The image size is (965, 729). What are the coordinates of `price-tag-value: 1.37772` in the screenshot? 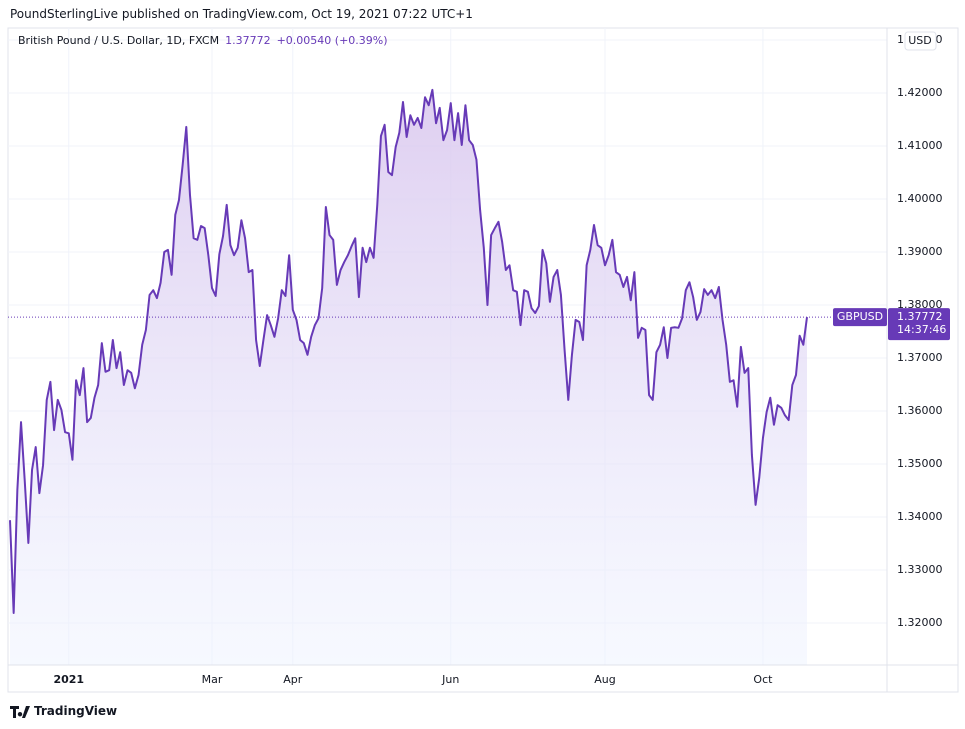 It's located at (920, 316).